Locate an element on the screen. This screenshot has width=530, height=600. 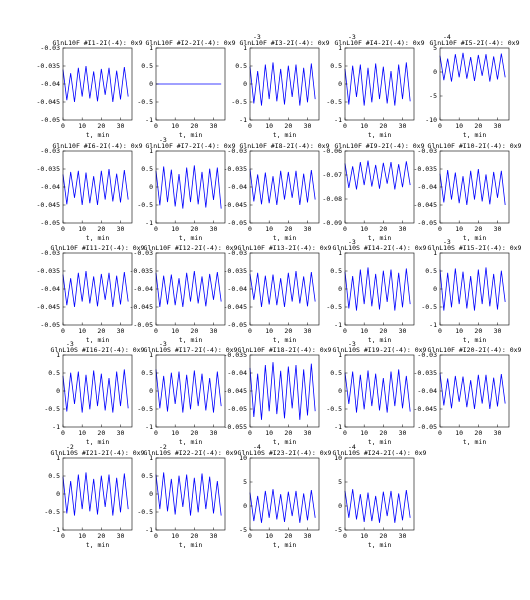
y-tick-label: 10 is located at coordinates (243, 458).